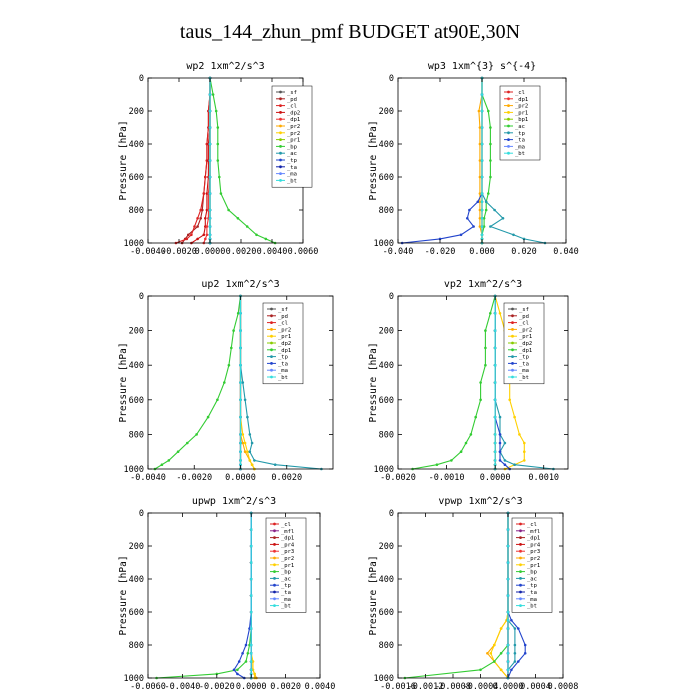  I want to click on series-ta, so click(442, 160).